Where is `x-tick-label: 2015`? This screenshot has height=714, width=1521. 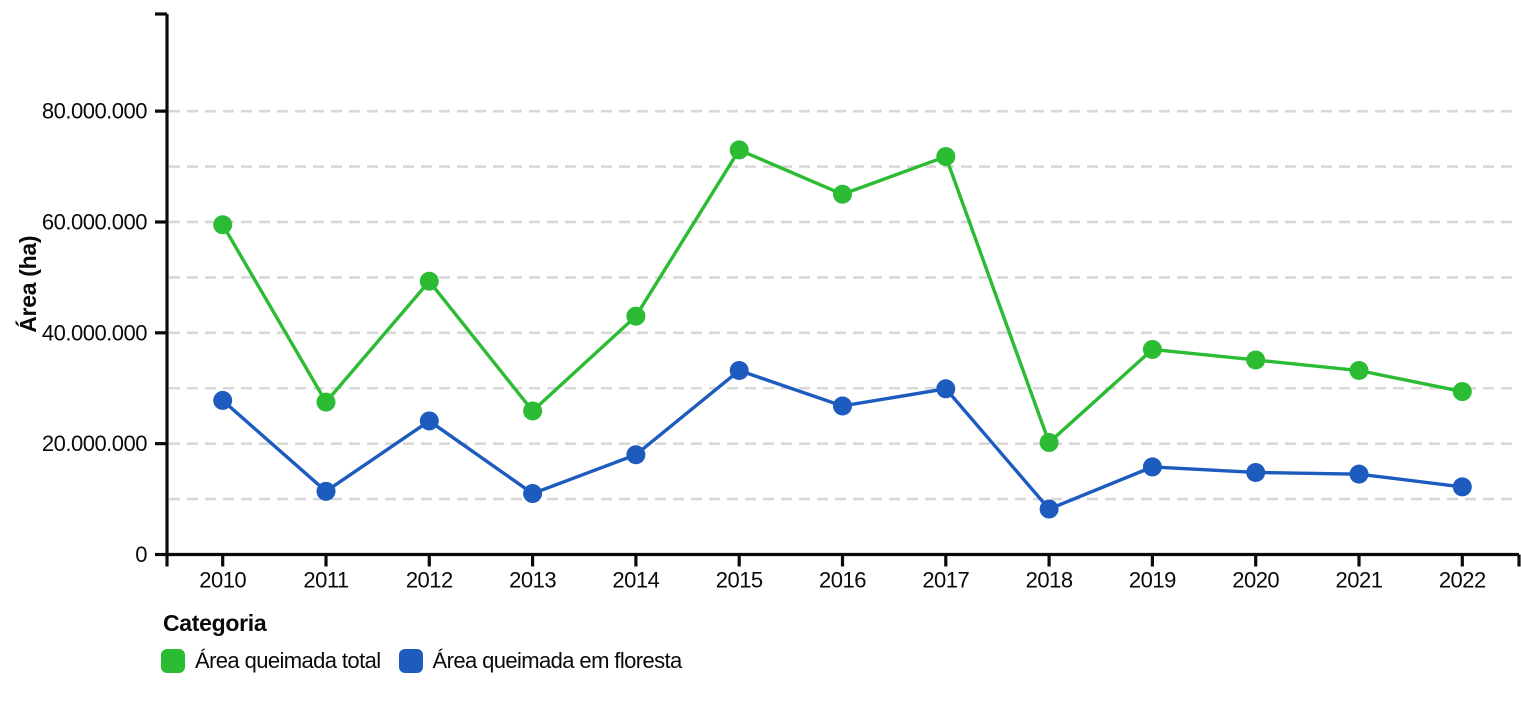 x-tick-label: 2015 is located at coordinates (739, 580).